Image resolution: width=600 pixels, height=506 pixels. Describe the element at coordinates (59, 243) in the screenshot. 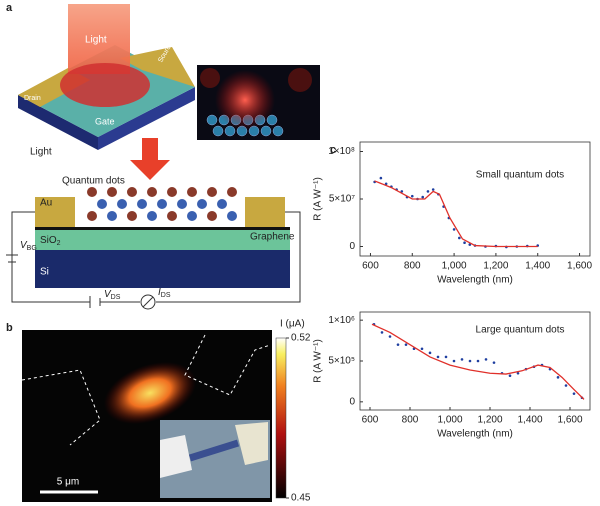

I see `text: 2` at that location.